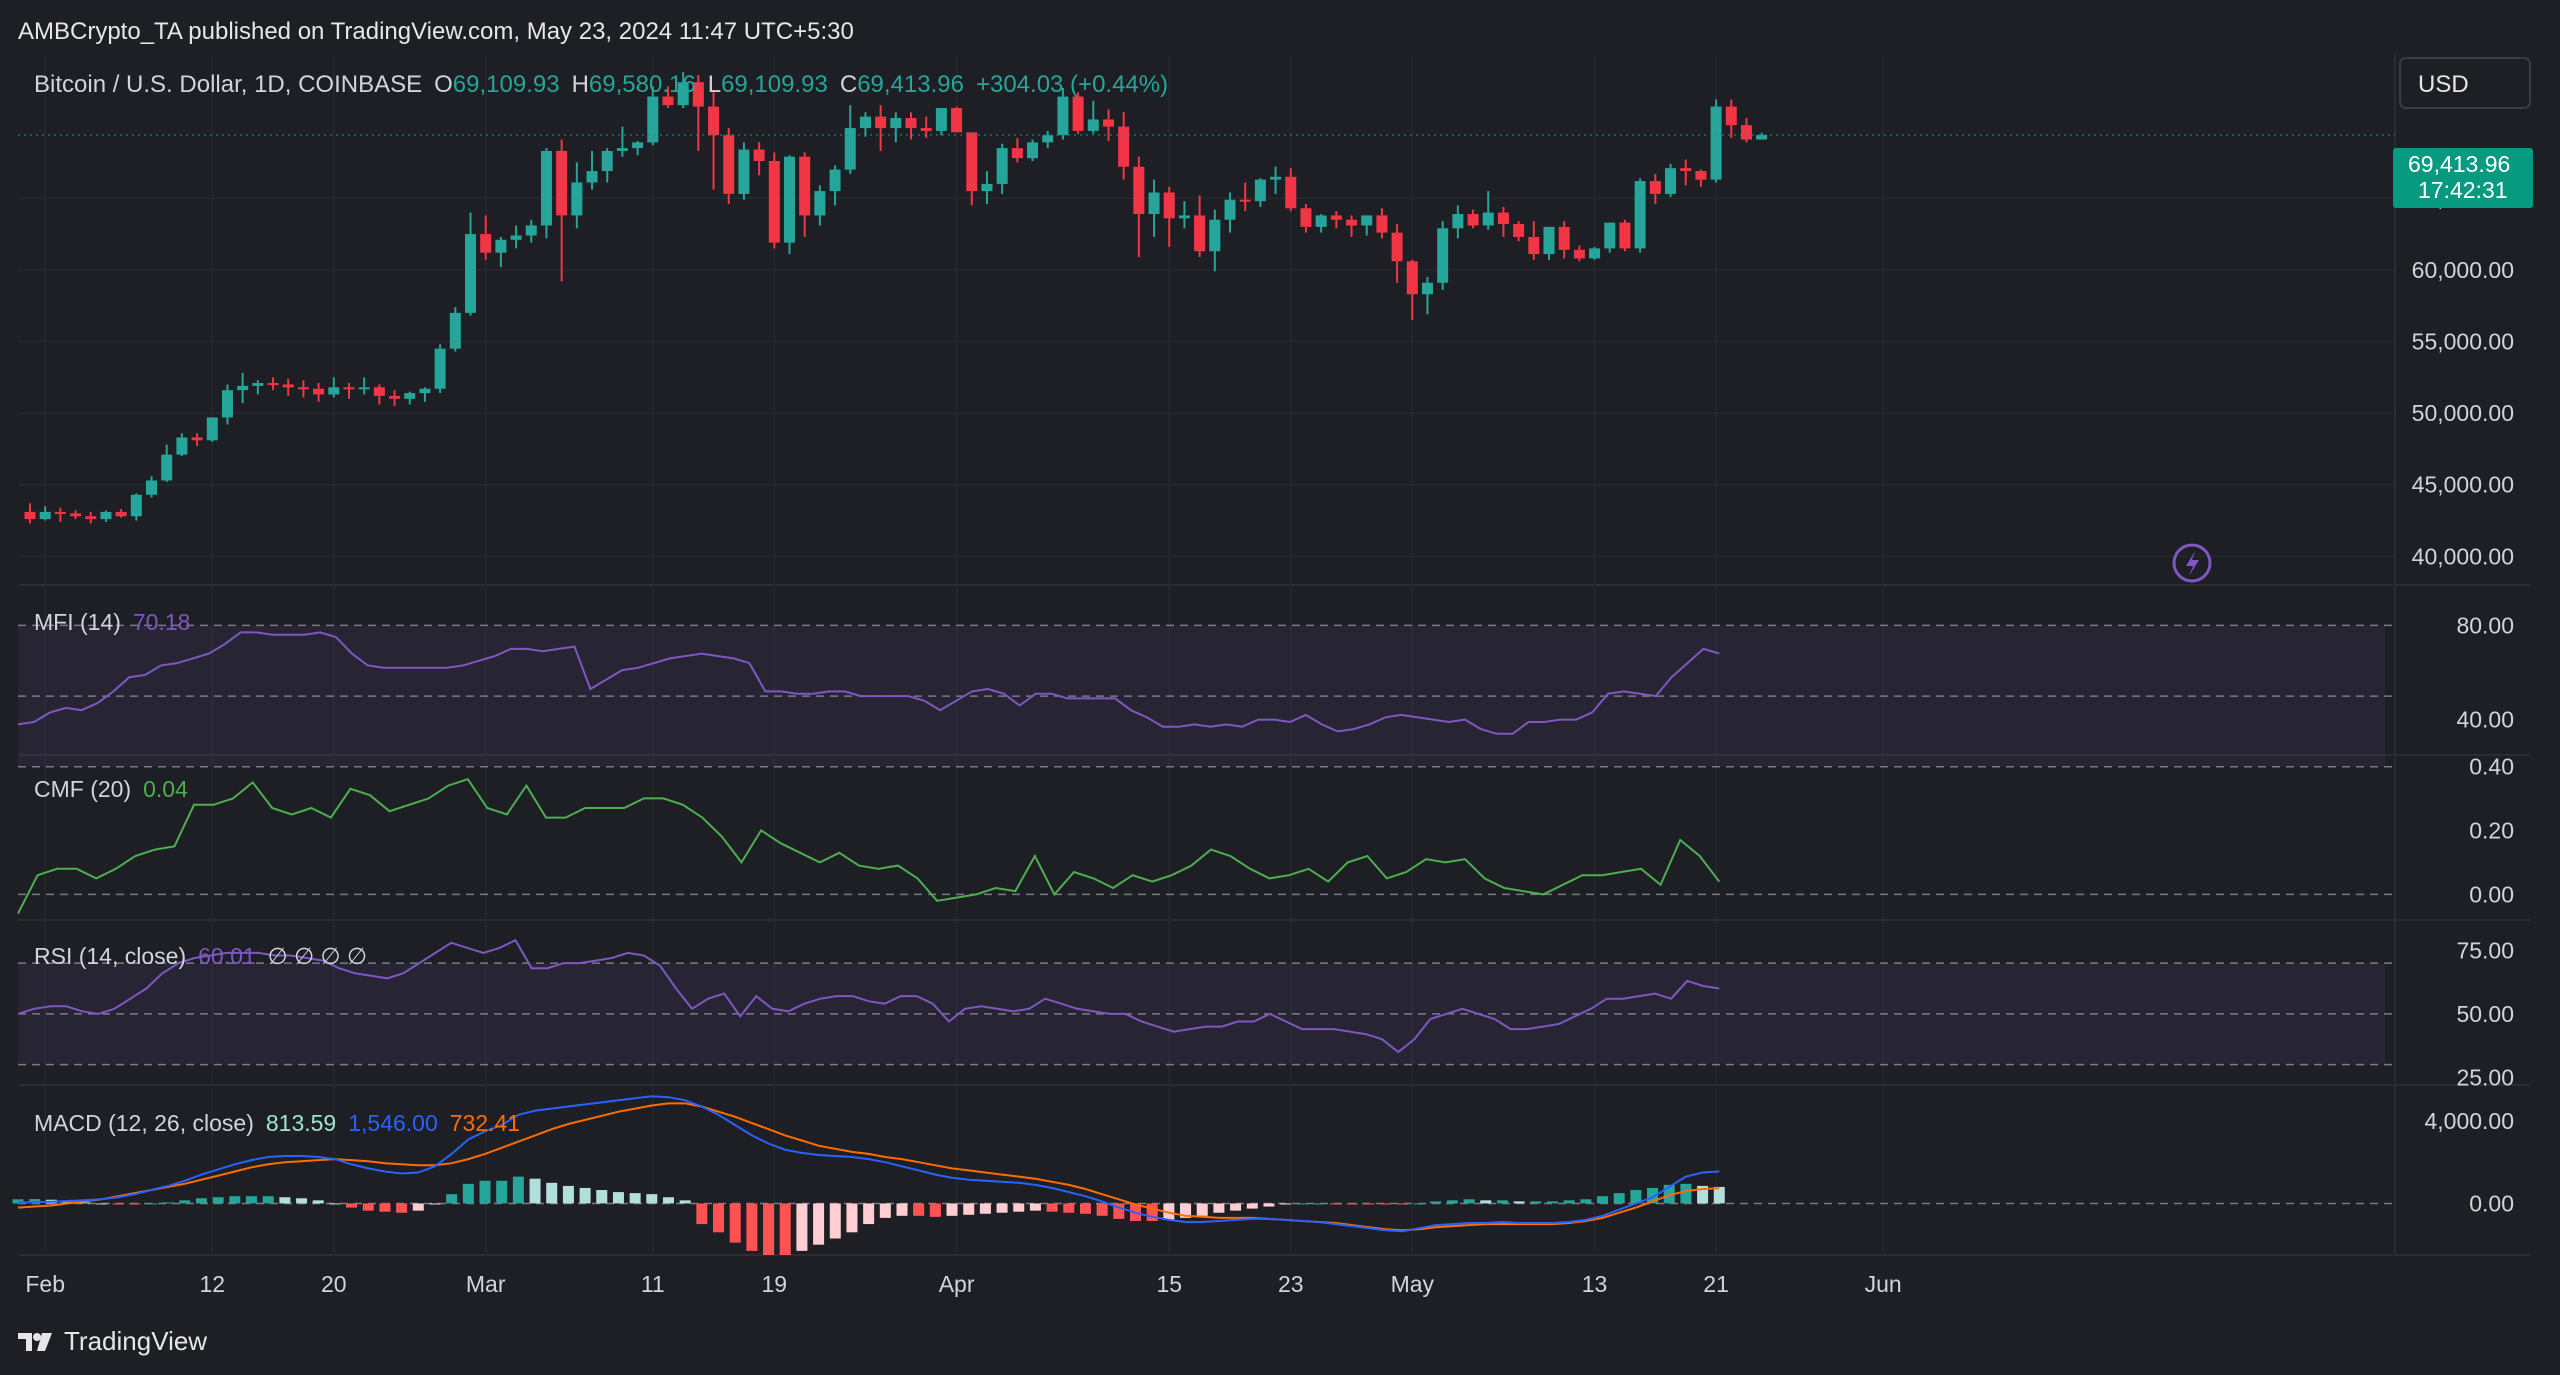  I want to click on mfi-pane, so click(1206, 696).